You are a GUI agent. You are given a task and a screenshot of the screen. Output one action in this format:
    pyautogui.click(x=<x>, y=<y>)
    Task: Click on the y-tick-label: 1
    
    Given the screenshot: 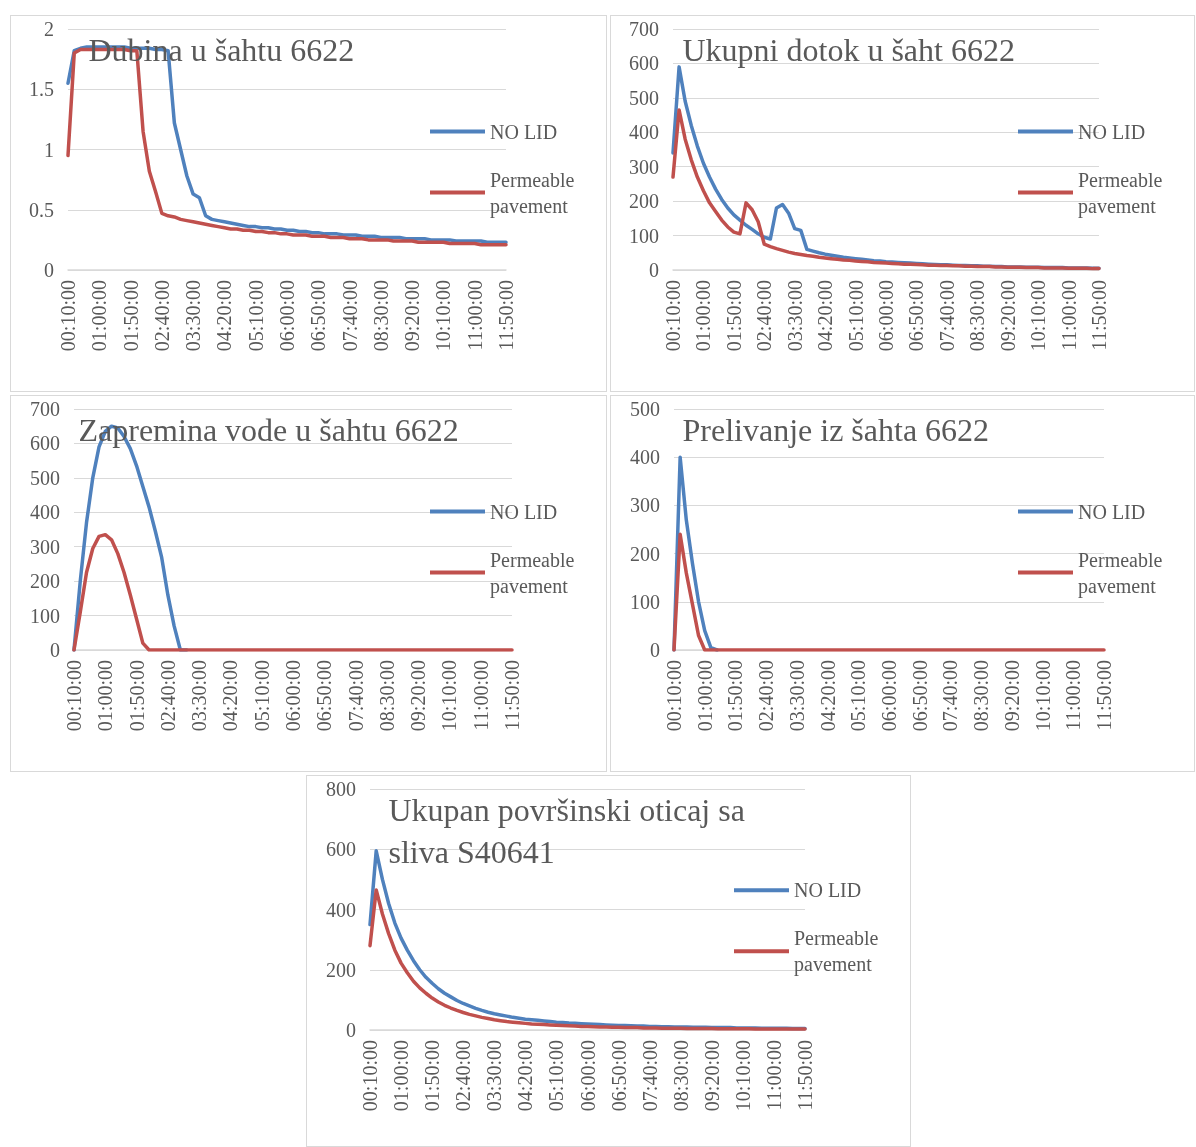 What is the action you would take?
    pyautogui.click(x=49, y=149)
    